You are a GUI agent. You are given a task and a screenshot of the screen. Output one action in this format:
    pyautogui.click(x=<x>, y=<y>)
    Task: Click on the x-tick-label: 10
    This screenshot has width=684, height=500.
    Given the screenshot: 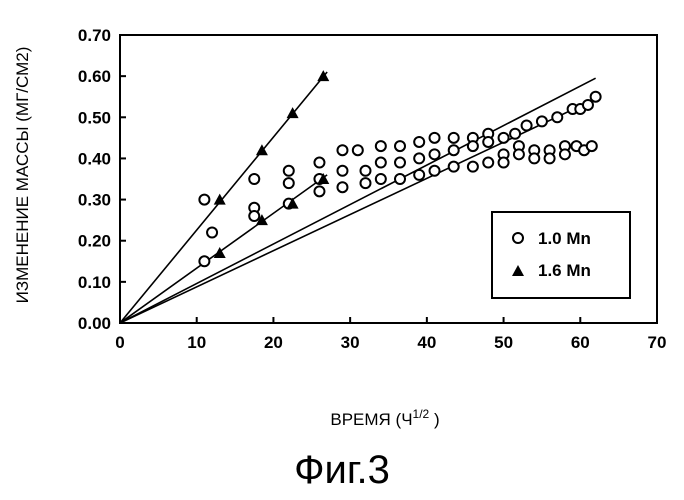 What is the action you would take?
    pyautogui.click(x=196, y=342)
    